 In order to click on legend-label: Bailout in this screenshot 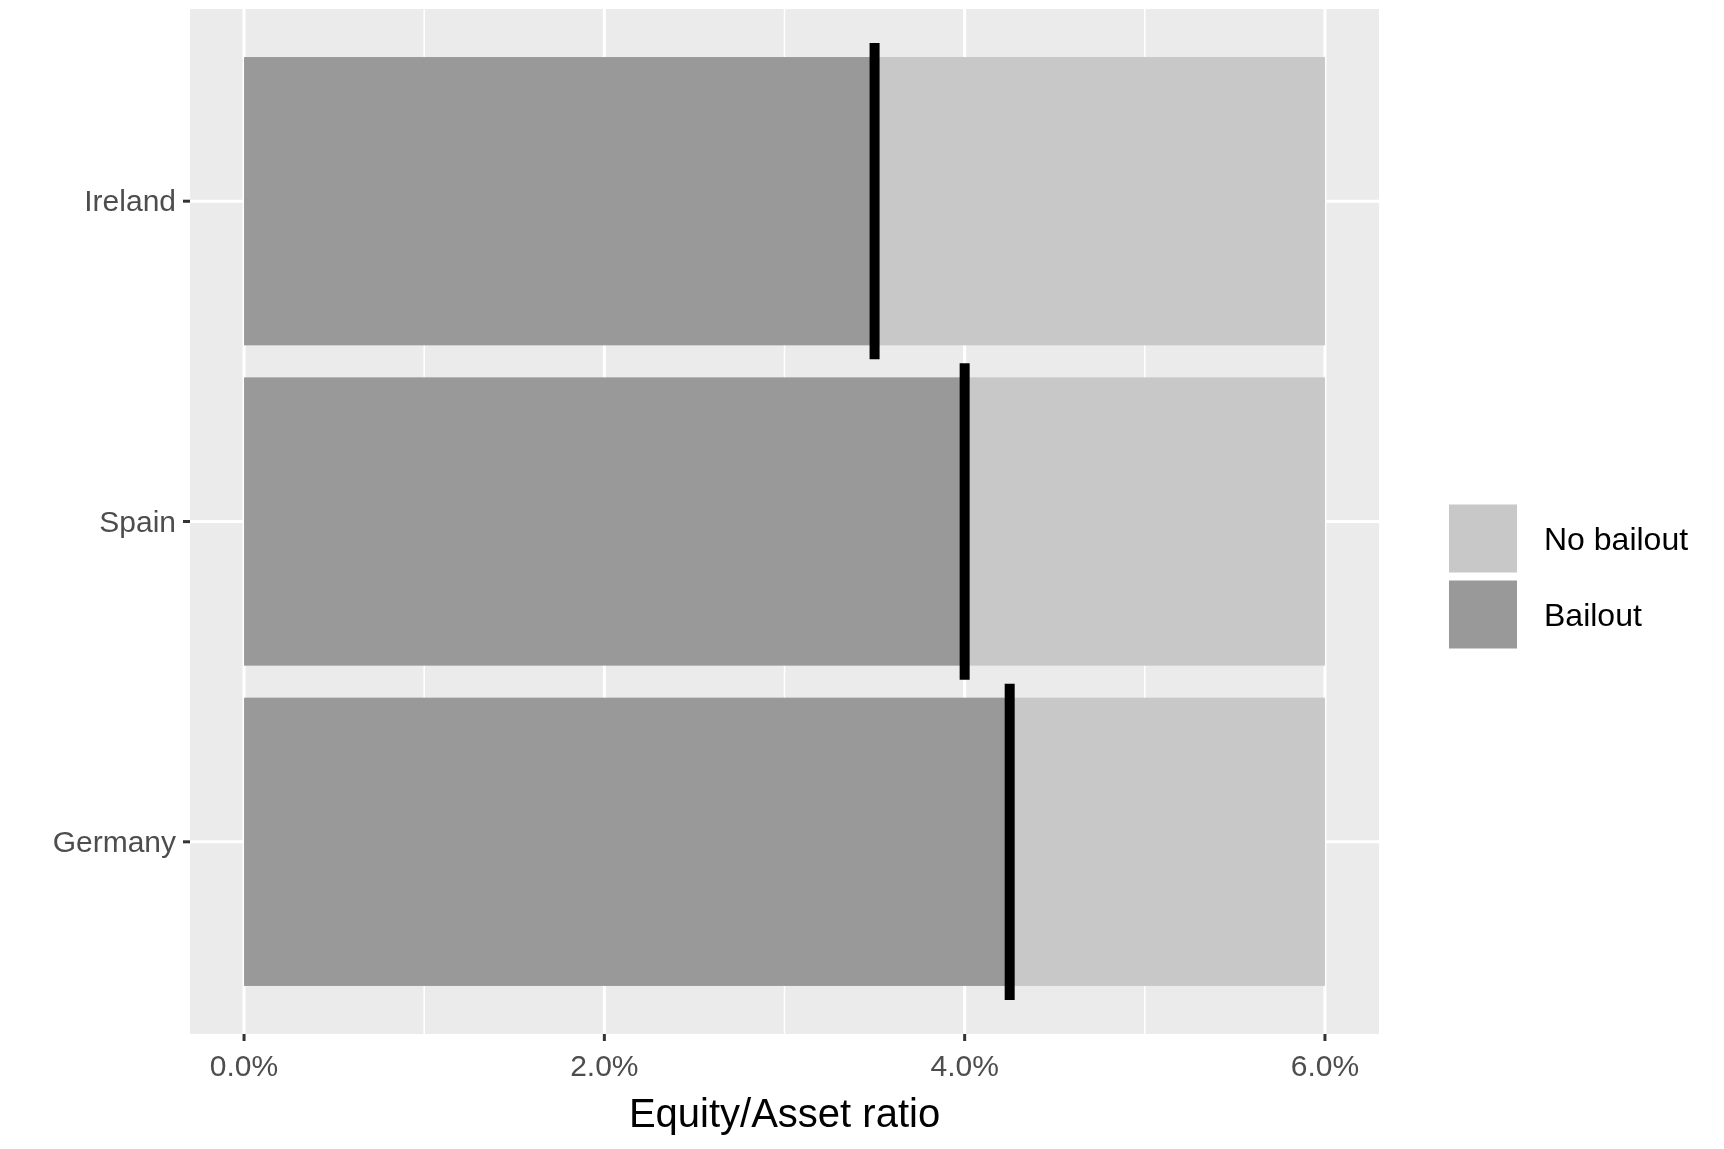, I will do `click(1593, 614)`.